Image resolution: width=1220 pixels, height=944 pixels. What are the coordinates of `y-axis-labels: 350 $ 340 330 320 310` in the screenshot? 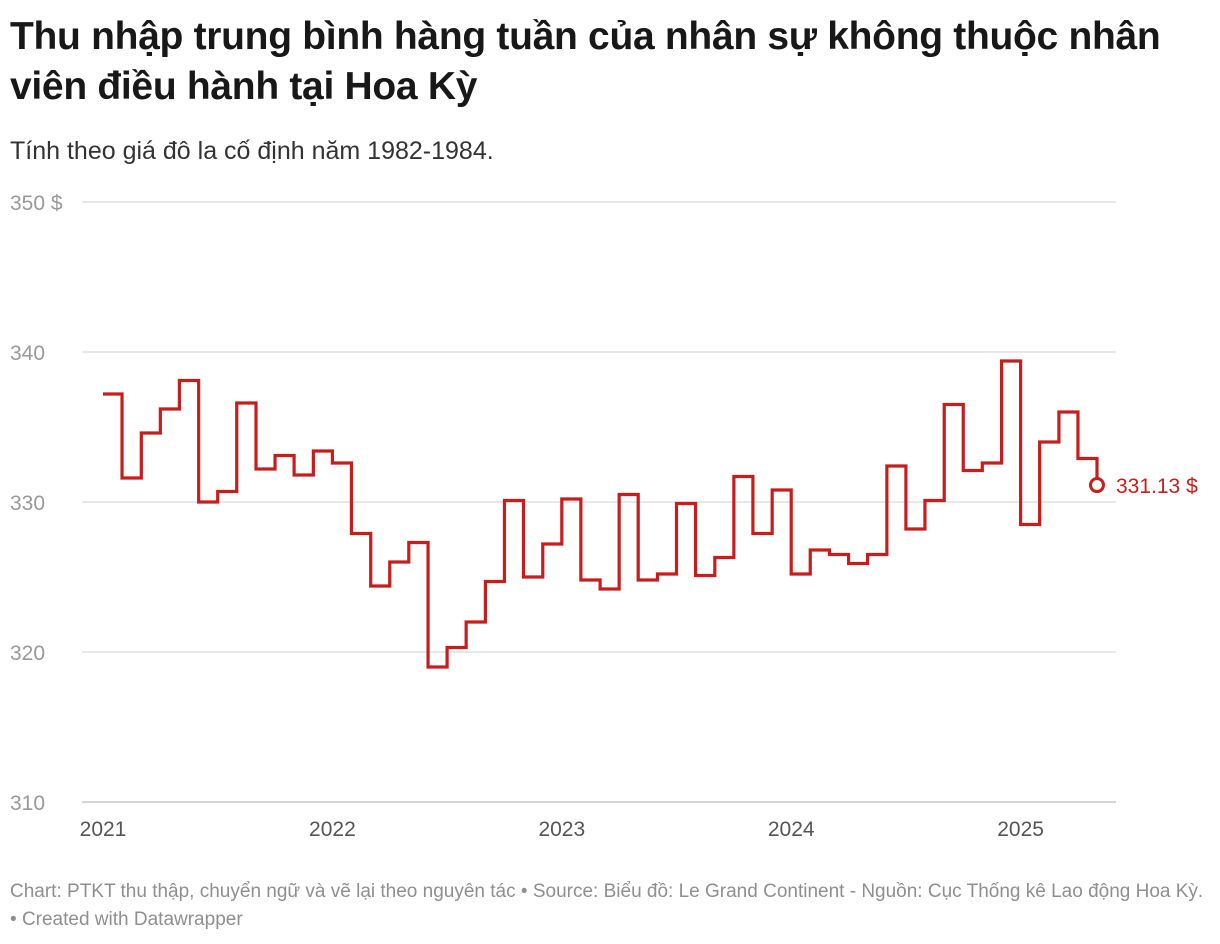 It's located at (36, 503).